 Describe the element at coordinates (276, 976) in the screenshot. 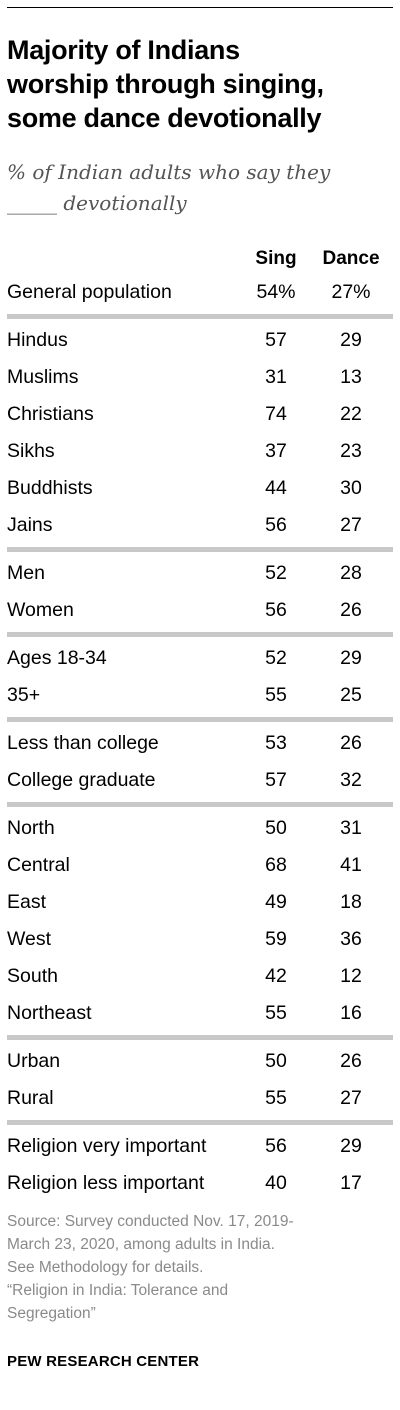

I see `sing-value: 42` at that location.